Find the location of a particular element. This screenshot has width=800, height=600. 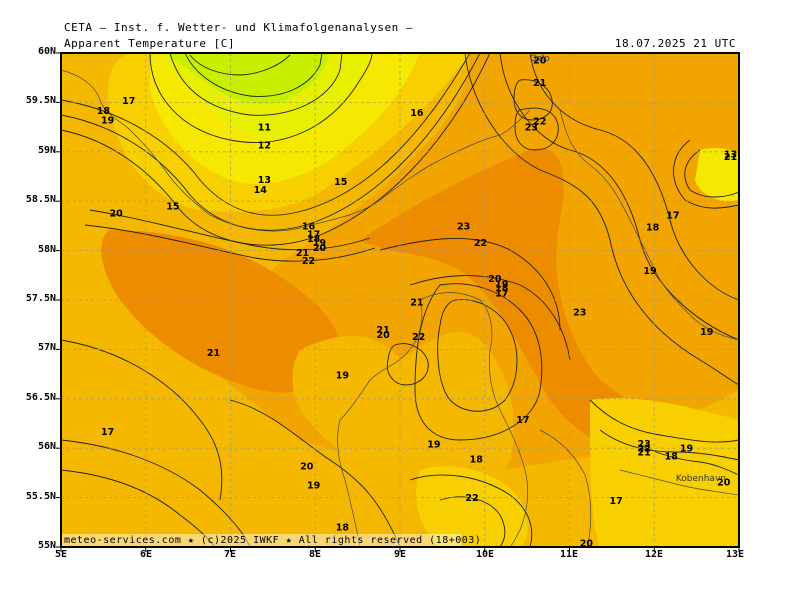

field-15-east is located at coordinates (717, 175).